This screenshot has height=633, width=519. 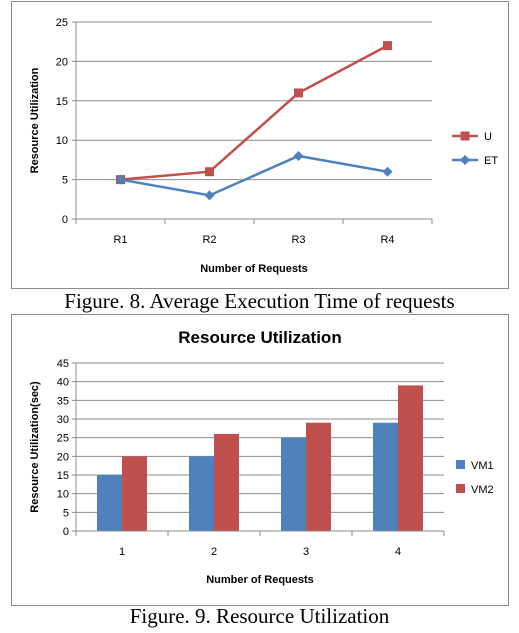 What do you see at coordinates (254, 175) in the screenshot?
I see `series-line-et` at bounding box center [254, 175].